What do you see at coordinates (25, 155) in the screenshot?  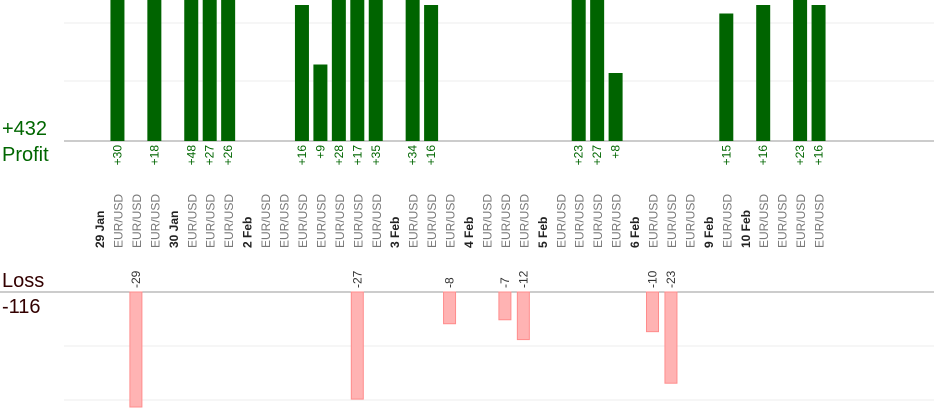 I see `profit-label: Profit` at bounding box center [25, 155].